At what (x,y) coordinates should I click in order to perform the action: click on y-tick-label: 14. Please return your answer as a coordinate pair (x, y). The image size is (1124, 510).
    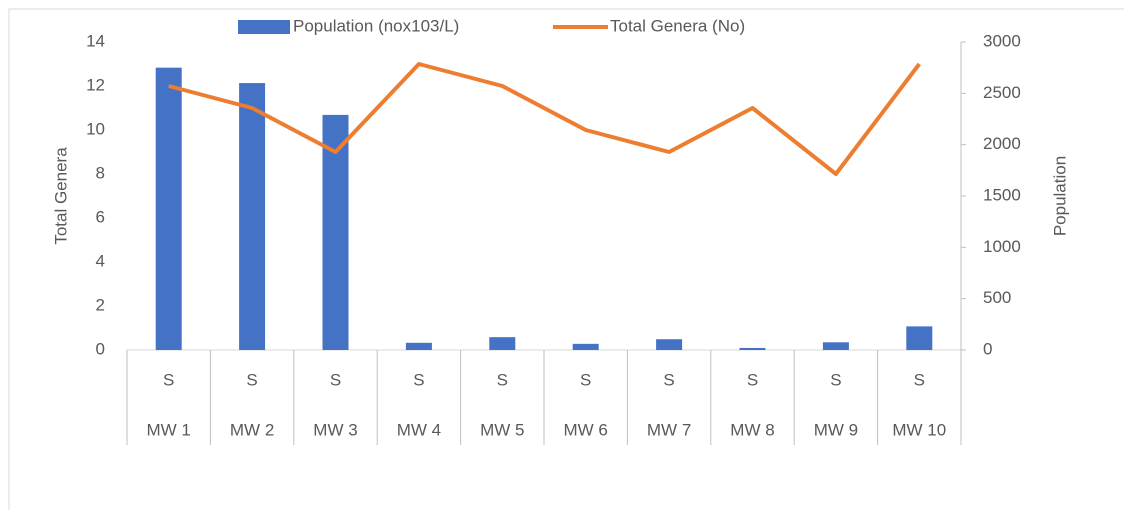
    Looking at the image, I should click on (95, 40).